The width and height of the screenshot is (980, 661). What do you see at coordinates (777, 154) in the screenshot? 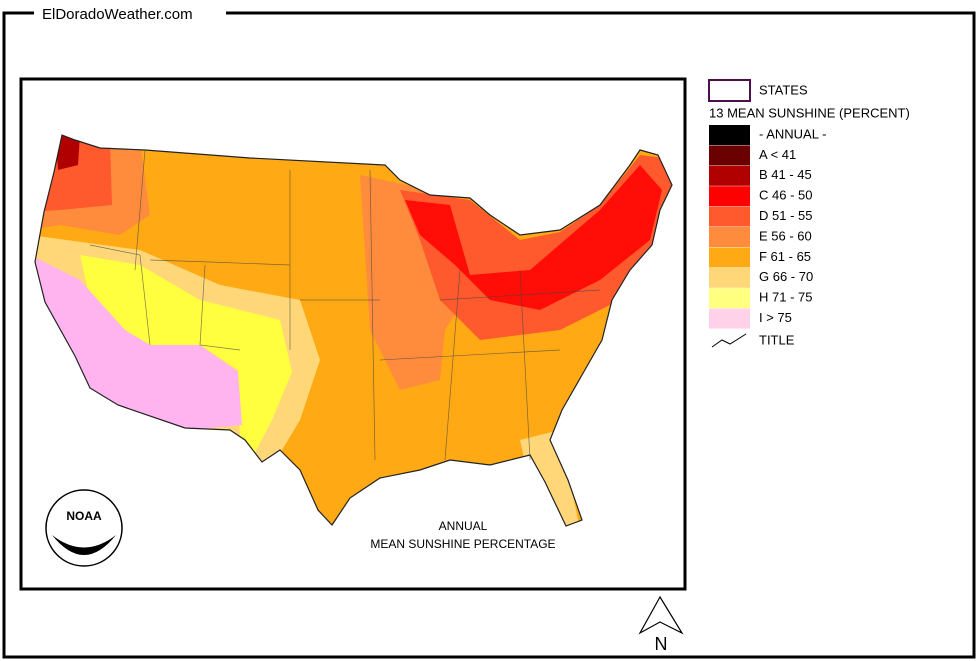
I see `legend-label: A < 41` at bounding box center [777, 154].